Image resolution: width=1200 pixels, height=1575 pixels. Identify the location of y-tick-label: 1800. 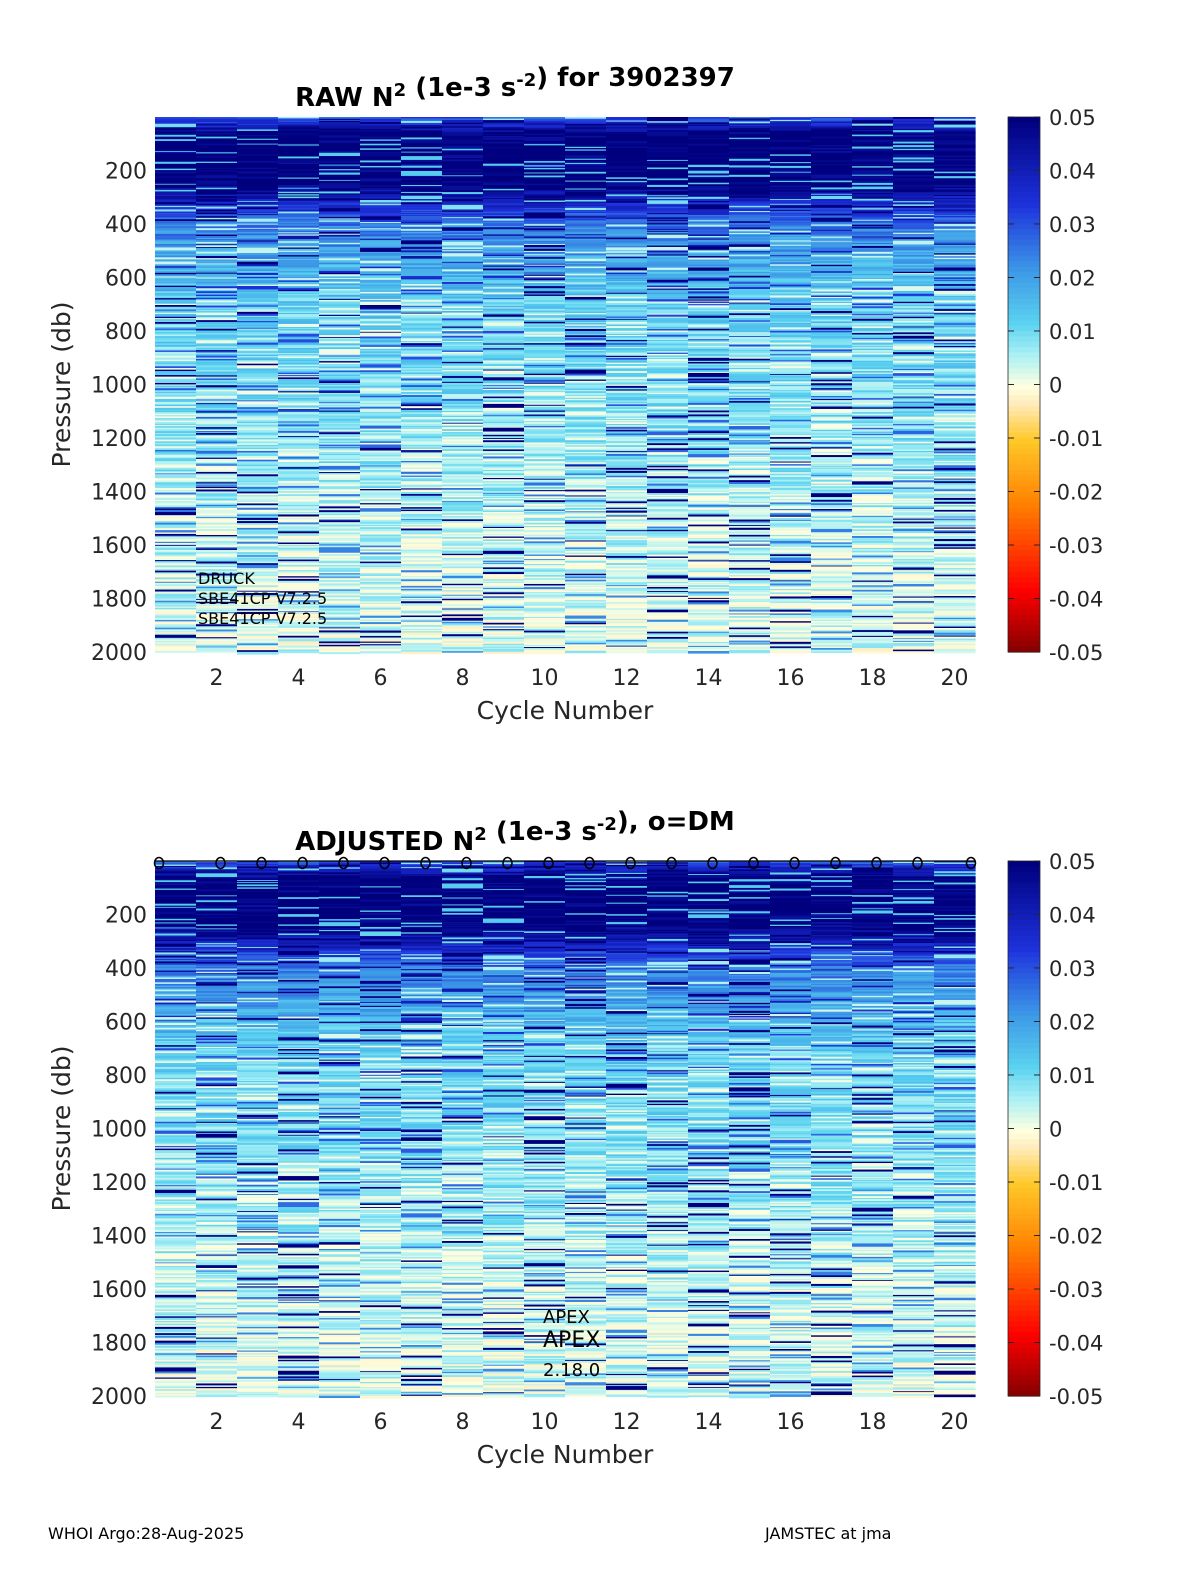
(119, 1344).